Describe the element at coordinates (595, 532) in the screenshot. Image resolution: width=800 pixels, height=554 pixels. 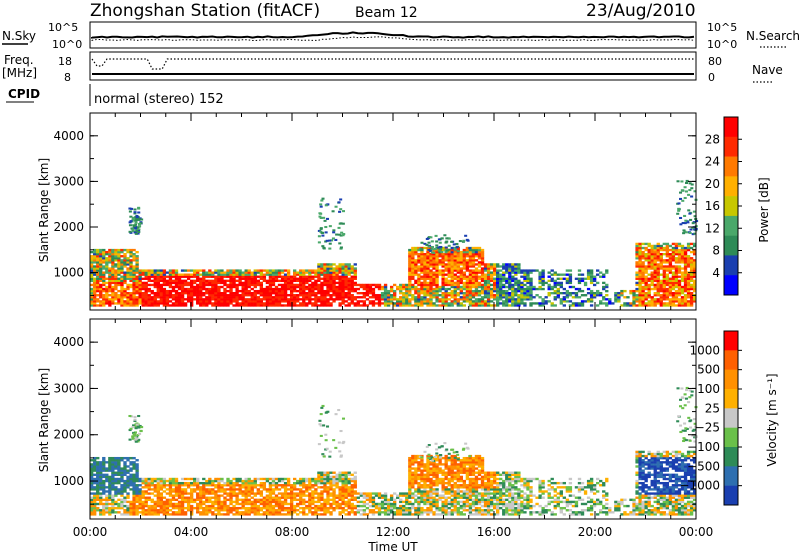
I see `x-tick-label: 20:00` at that location.